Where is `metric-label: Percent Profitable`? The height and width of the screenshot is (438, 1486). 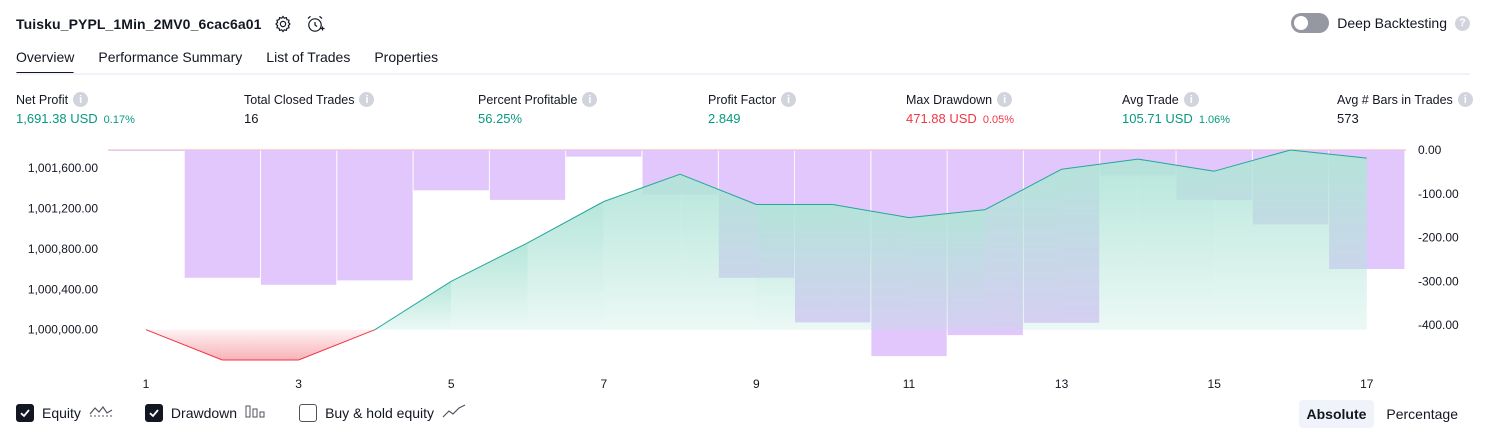
metric-label: Percent Profitable is located at coordinates (528, 99).